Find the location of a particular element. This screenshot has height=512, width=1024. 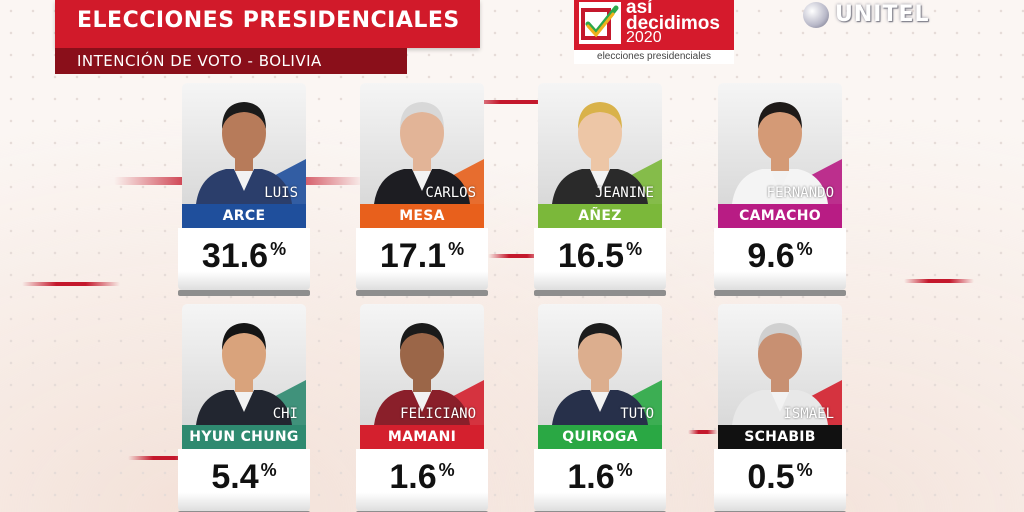

vote-percentage: 9.6% is located at coordinates (780, 256).